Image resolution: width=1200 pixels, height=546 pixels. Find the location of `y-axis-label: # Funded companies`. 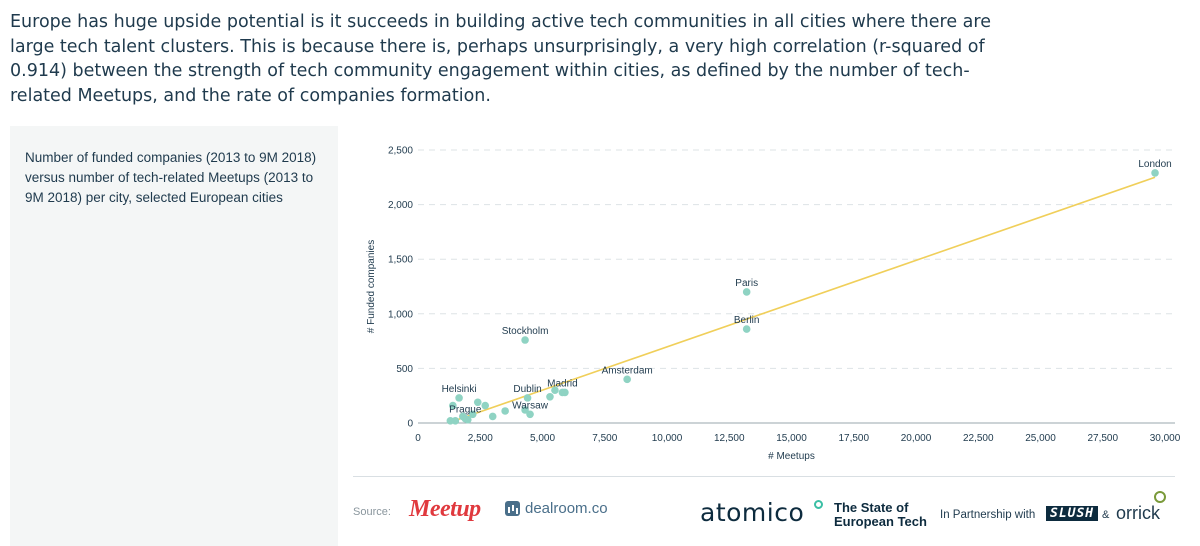

y-axis-label: # Funded companies is located at coordinates (371, 286).